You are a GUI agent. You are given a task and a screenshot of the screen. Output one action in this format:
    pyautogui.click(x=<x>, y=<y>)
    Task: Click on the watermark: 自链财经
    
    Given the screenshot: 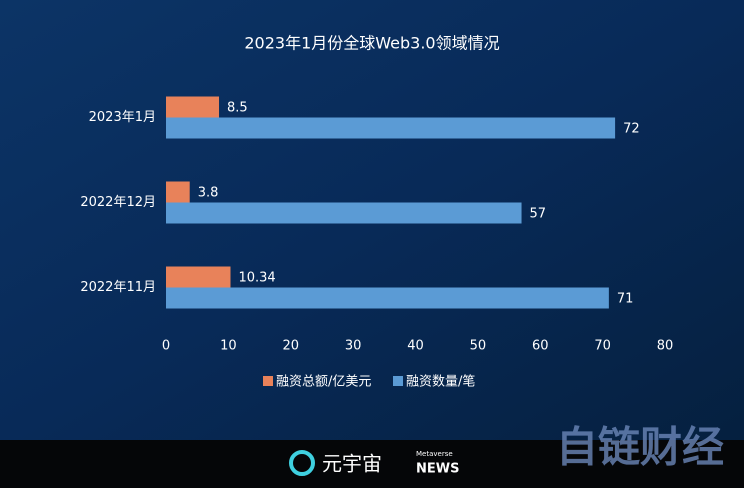 What is the action you would take?
    pyautogui.click(x=640, y=447)
    